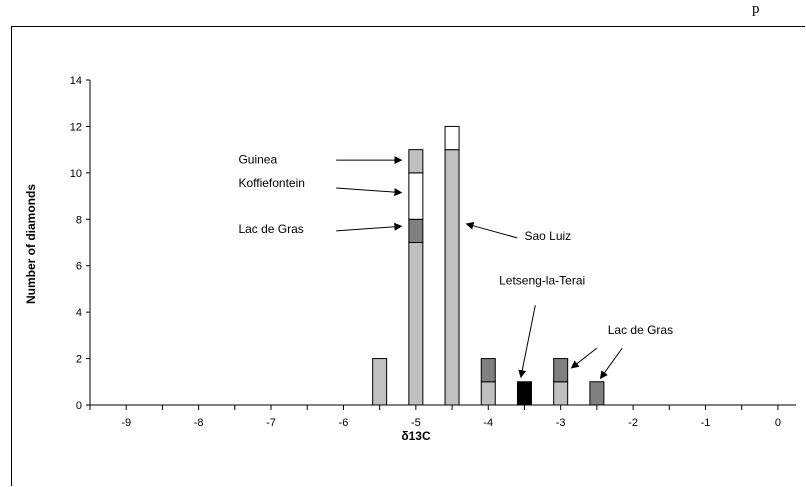 The width and height of the screenshot is (806, 487). I want to click on x-tick-label: -8, so click(199, 423).